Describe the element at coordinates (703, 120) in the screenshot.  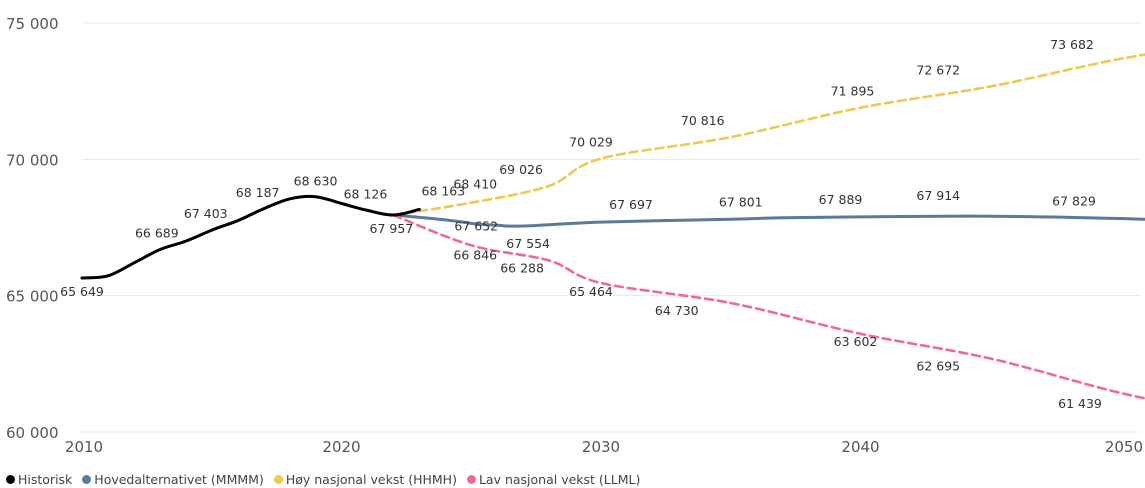
I see `data-label: 70 816` at that location.